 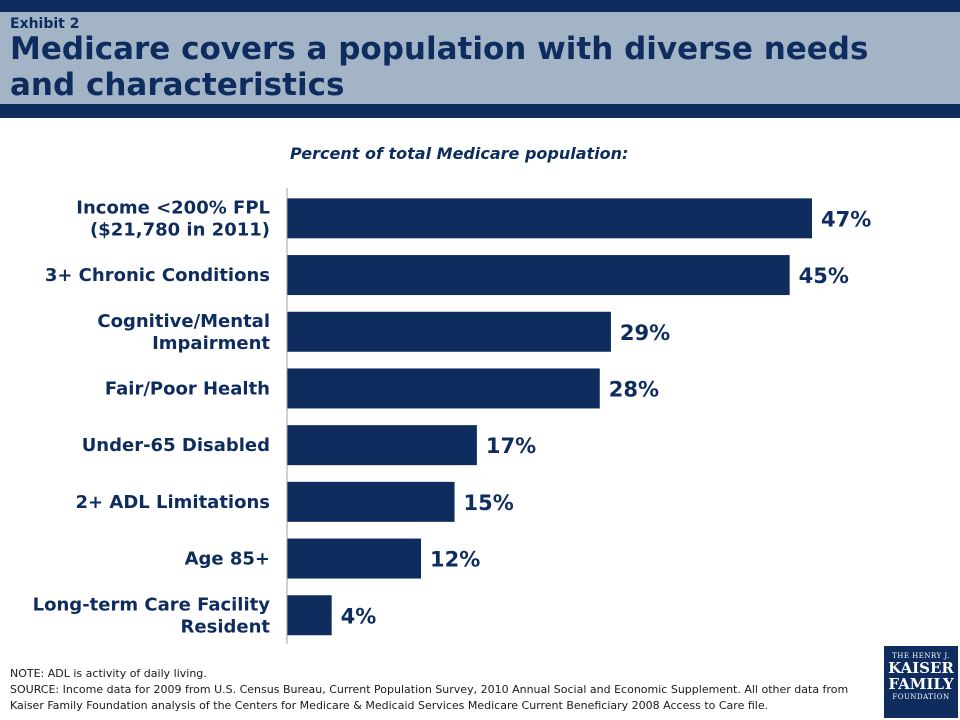 What do you see at coordinates (183, 321) in the screenshot?
I see `category-label: Cognitive/Mental` at bounding box center [183, 321].